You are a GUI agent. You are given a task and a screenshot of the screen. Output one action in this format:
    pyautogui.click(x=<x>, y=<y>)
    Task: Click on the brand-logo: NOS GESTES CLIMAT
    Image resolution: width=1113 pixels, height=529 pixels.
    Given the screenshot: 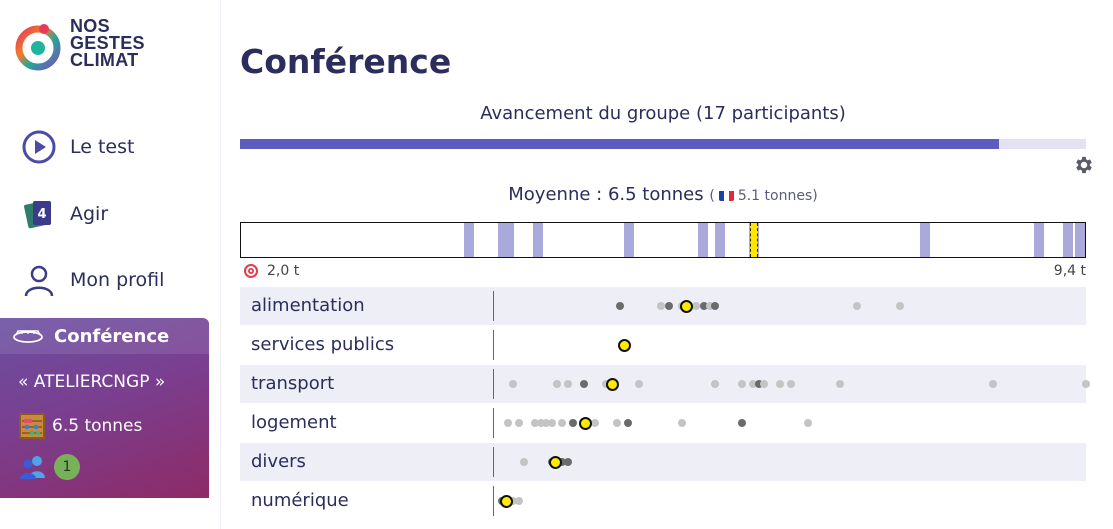 What is the action you would take?
    pyautogui.click(x=112, y=47)
    